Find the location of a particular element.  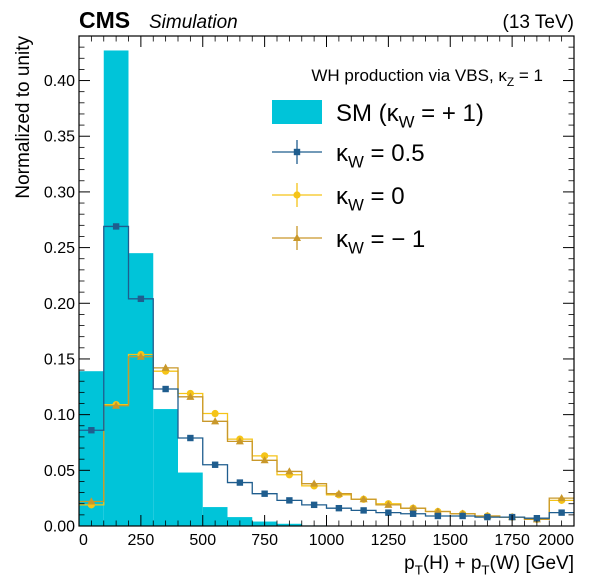

x-tick-label: 1250 is located at coordinates (389, 540).